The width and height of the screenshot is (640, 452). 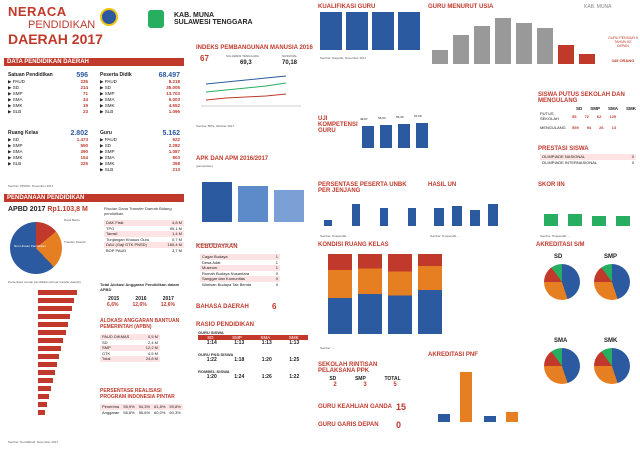 What do you see at coordinates (222, 307) in the screenshot?
I see `bahasa-header: BAHASA DAERAH` at bounding box center [222, 307].